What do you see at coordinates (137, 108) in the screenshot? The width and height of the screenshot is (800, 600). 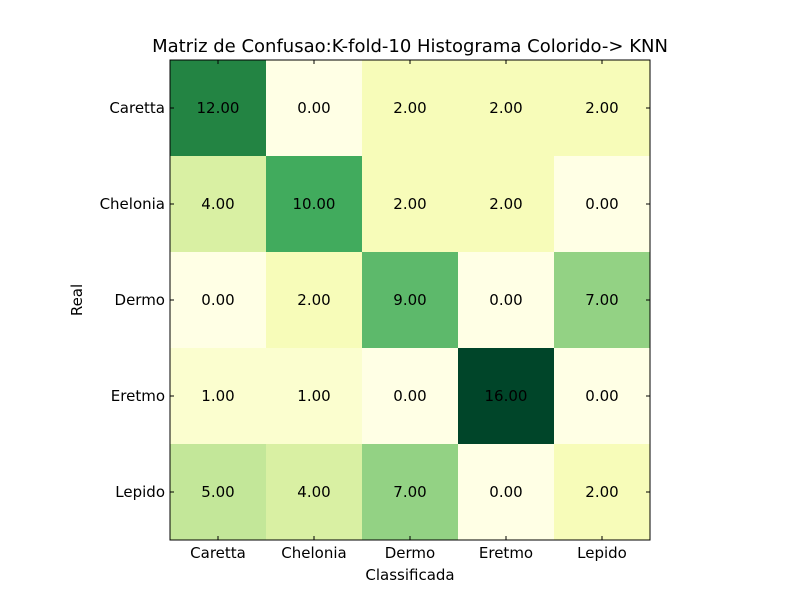 I see `y-tick-label: Caretta` at bounding box center [137, 108].